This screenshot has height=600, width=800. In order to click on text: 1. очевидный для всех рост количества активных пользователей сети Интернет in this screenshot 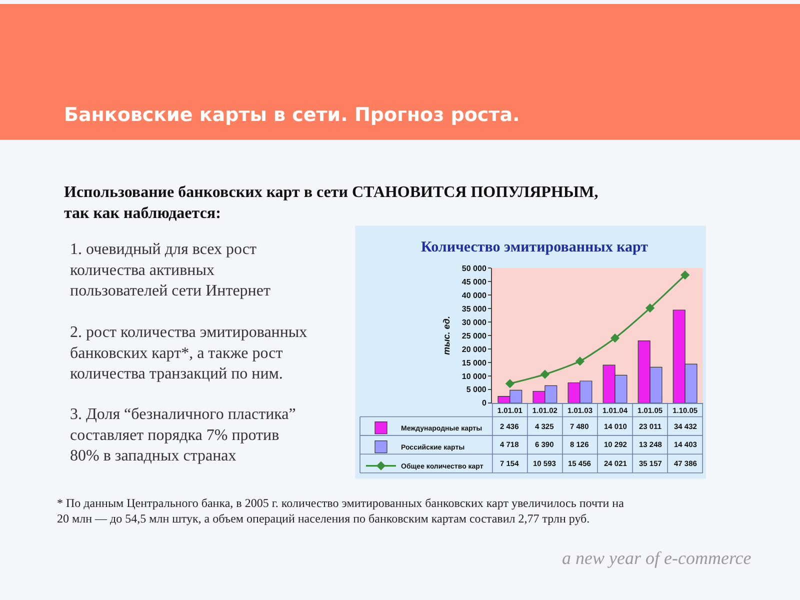, I will do `click(170, 270)`.